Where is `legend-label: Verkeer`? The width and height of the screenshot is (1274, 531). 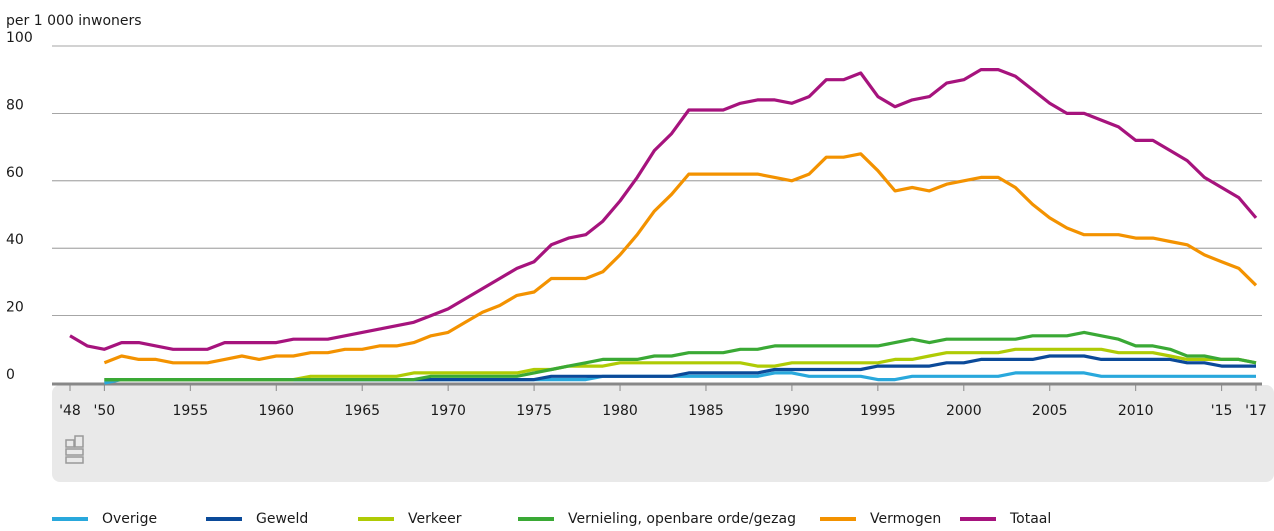 legend-label: Verkeer is located at coordinates (435, 519).